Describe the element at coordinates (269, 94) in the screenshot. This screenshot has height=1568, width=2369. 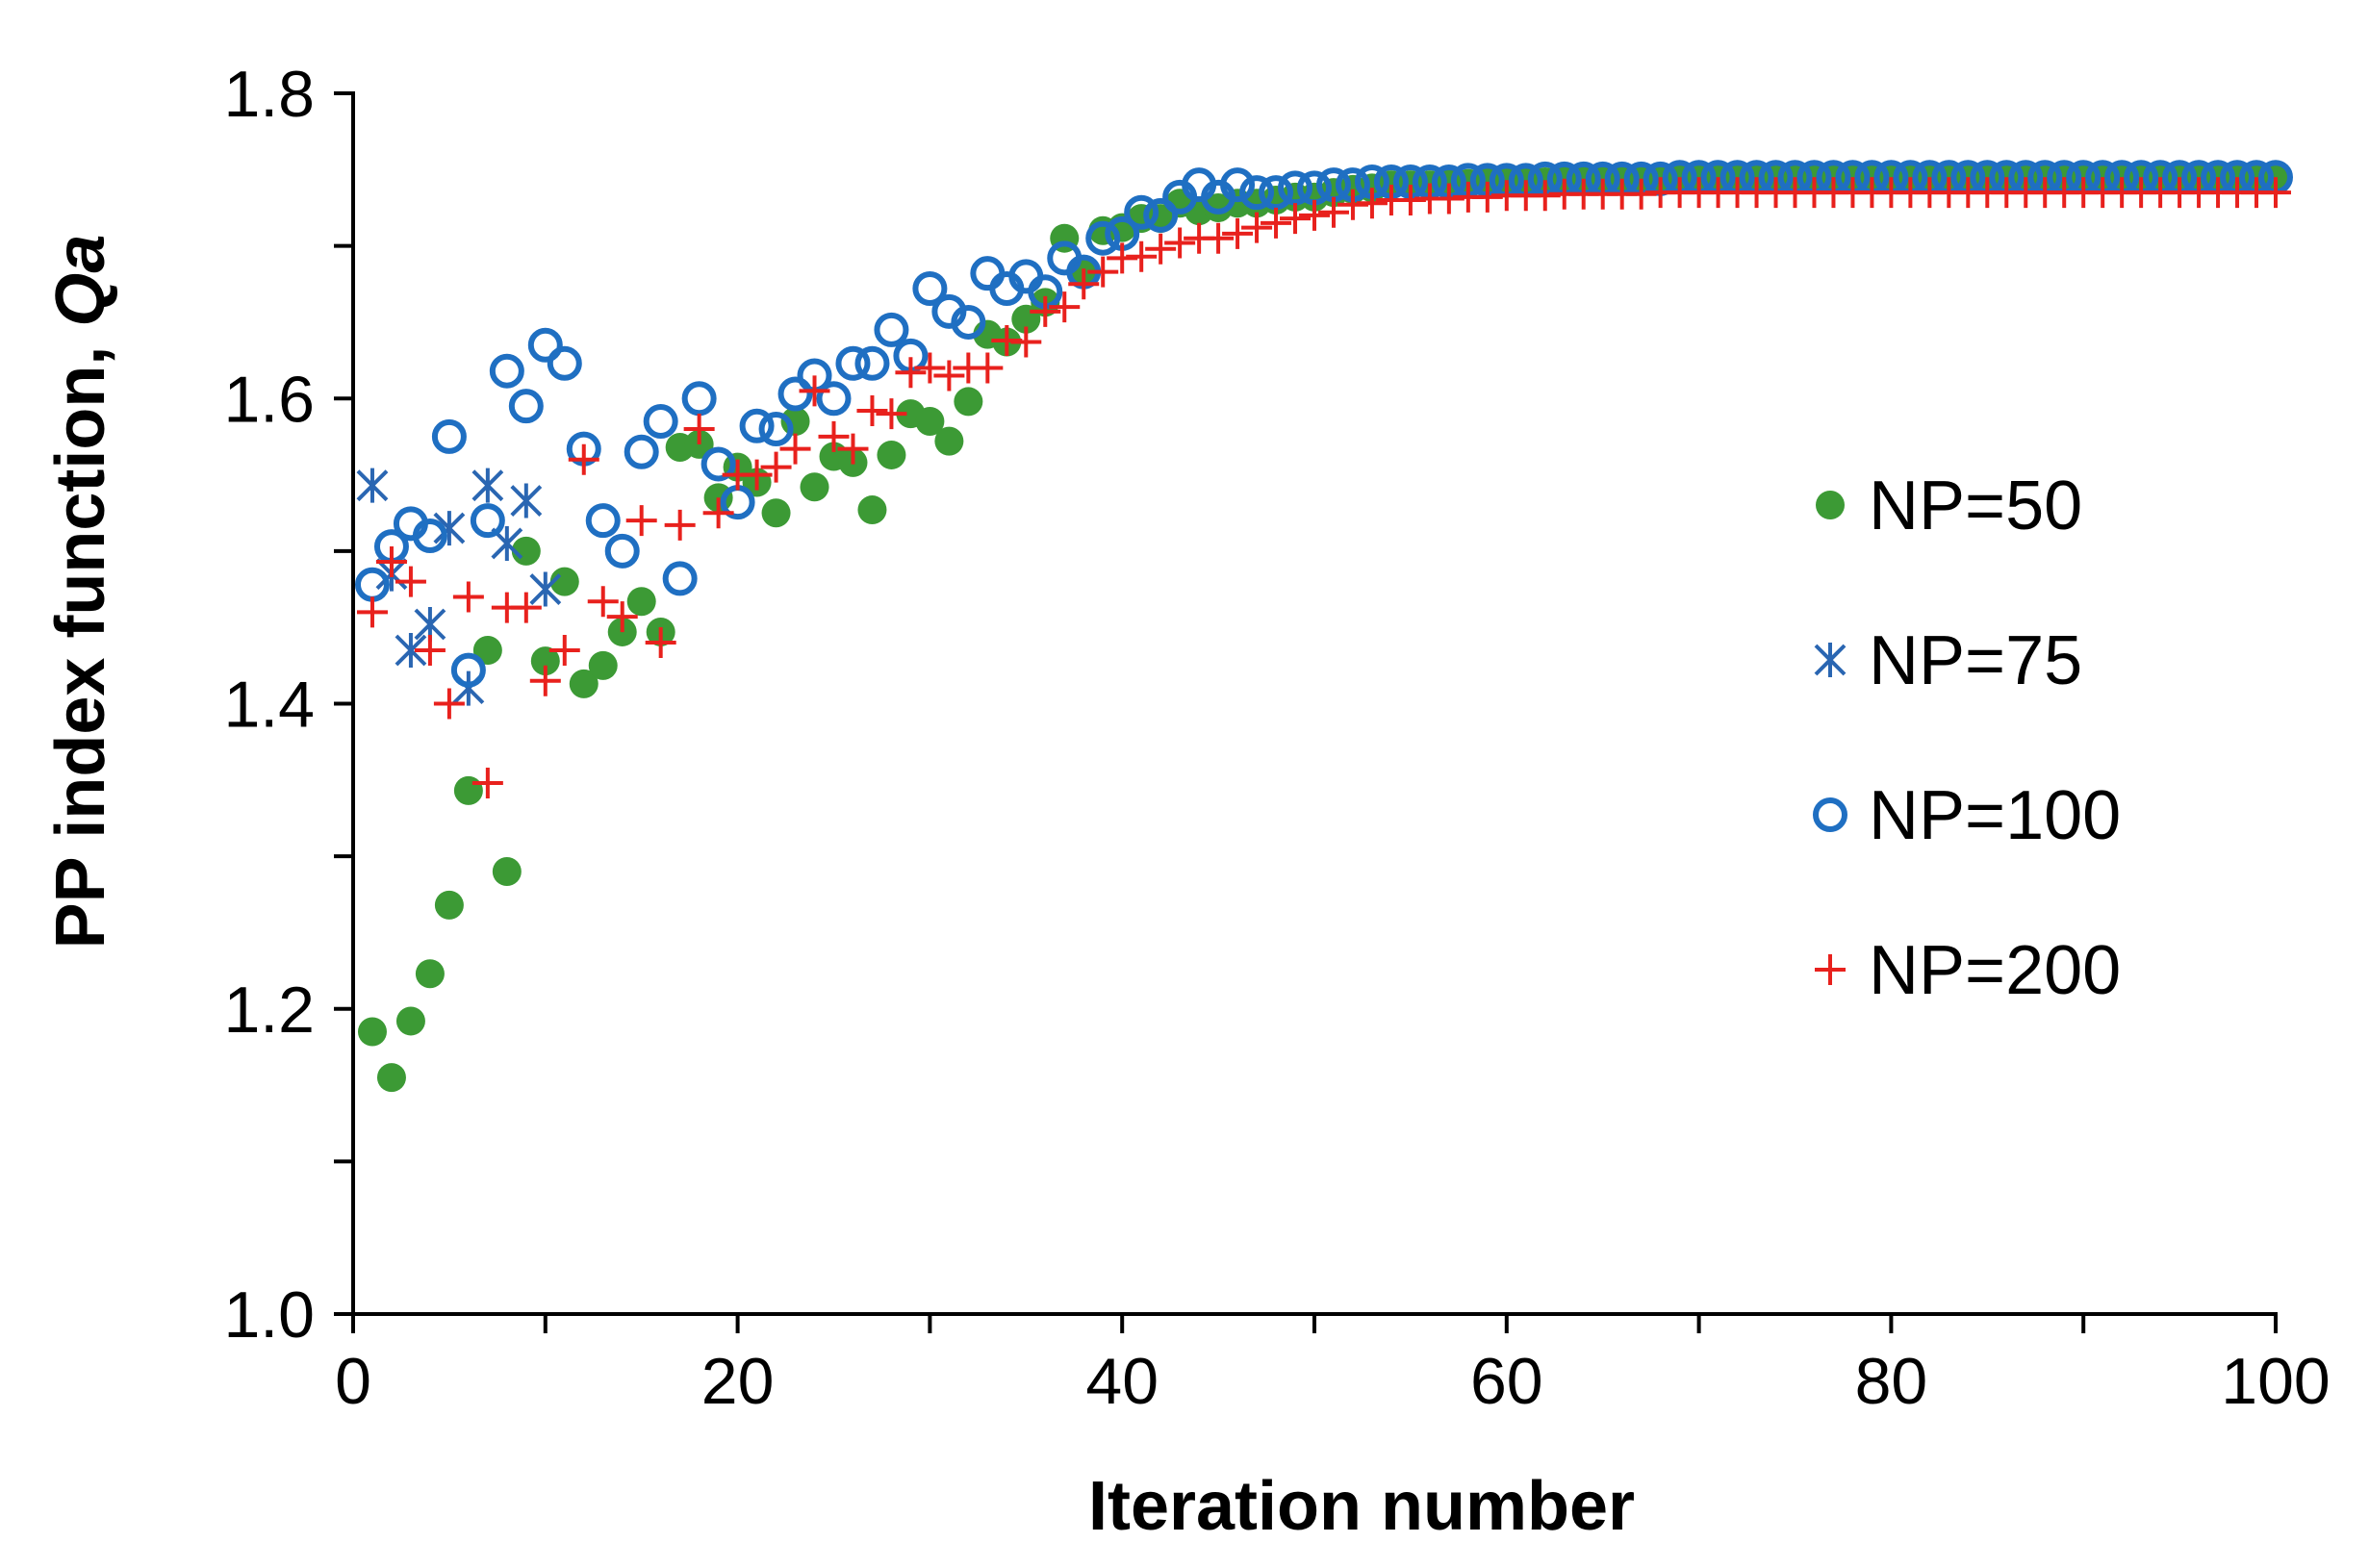
I see `y-tick-label: 1.8` at that location.